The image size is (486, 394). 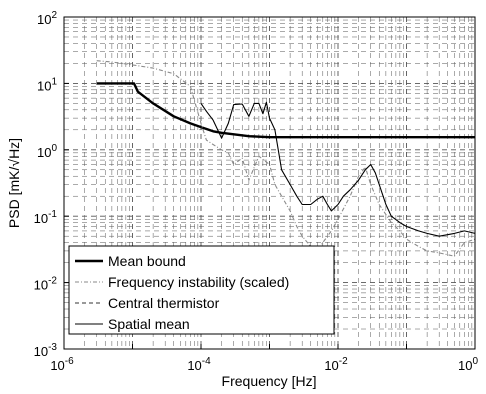 What do you see at coordinates (199, 364) in the screenshot?
I see `x-tick-label: 10⁻⁴` at bounding box center [199, 364].